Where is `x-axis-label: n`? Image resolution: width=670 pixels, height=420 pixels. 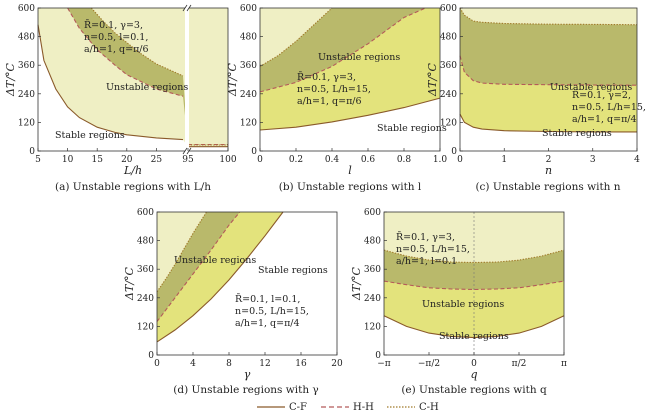
x-axis-label: n is located at coordinates (548, 170).